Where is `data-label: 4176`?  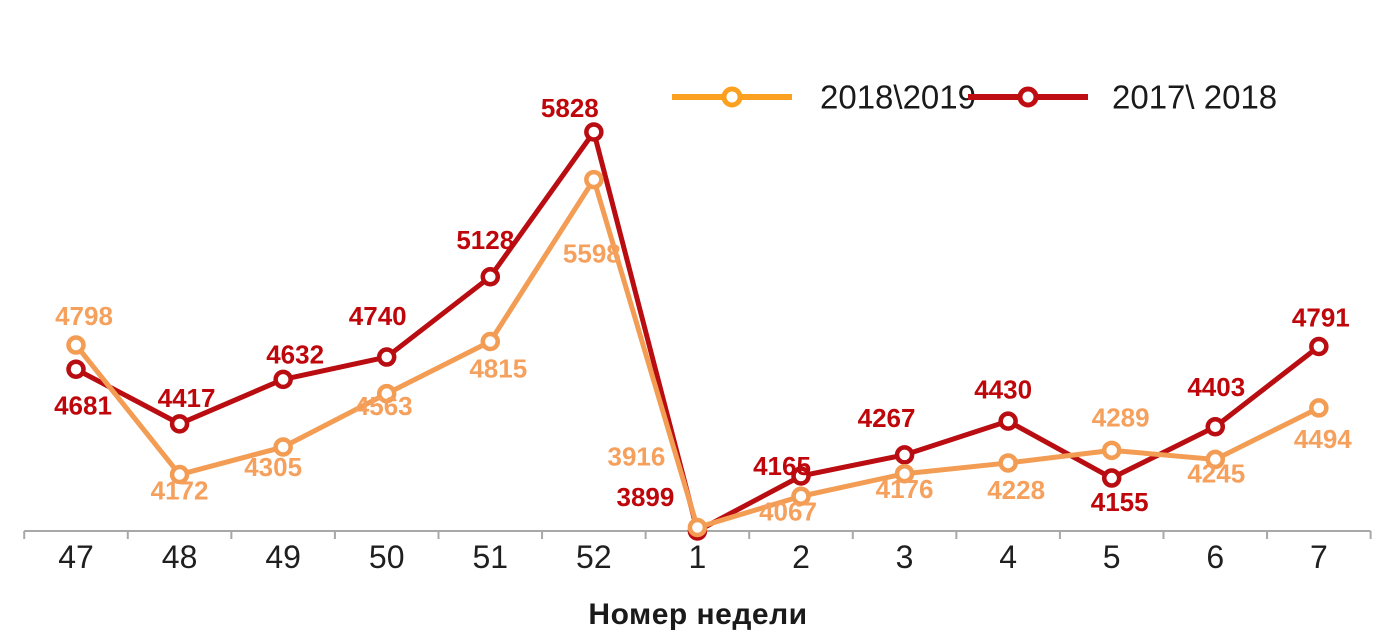 data-label: 4176 is located at coordinates (905, 489).